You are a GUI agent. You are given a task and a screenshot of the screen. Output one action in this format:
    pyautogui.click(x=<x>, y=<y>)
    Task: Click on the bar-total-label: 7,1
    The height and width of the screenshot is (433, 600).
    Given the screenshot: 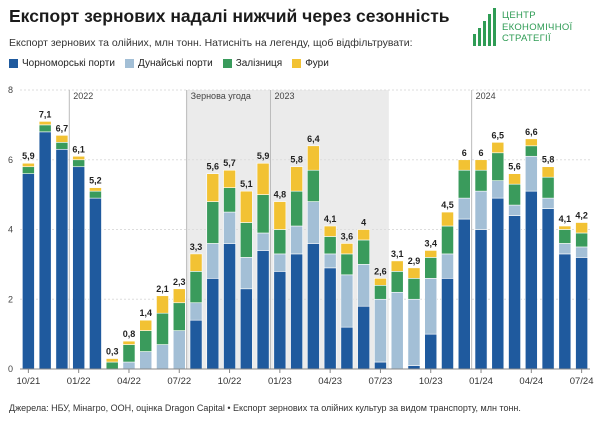 What is the action you would take?
    pyautogui.click(x=45, y=114)
    